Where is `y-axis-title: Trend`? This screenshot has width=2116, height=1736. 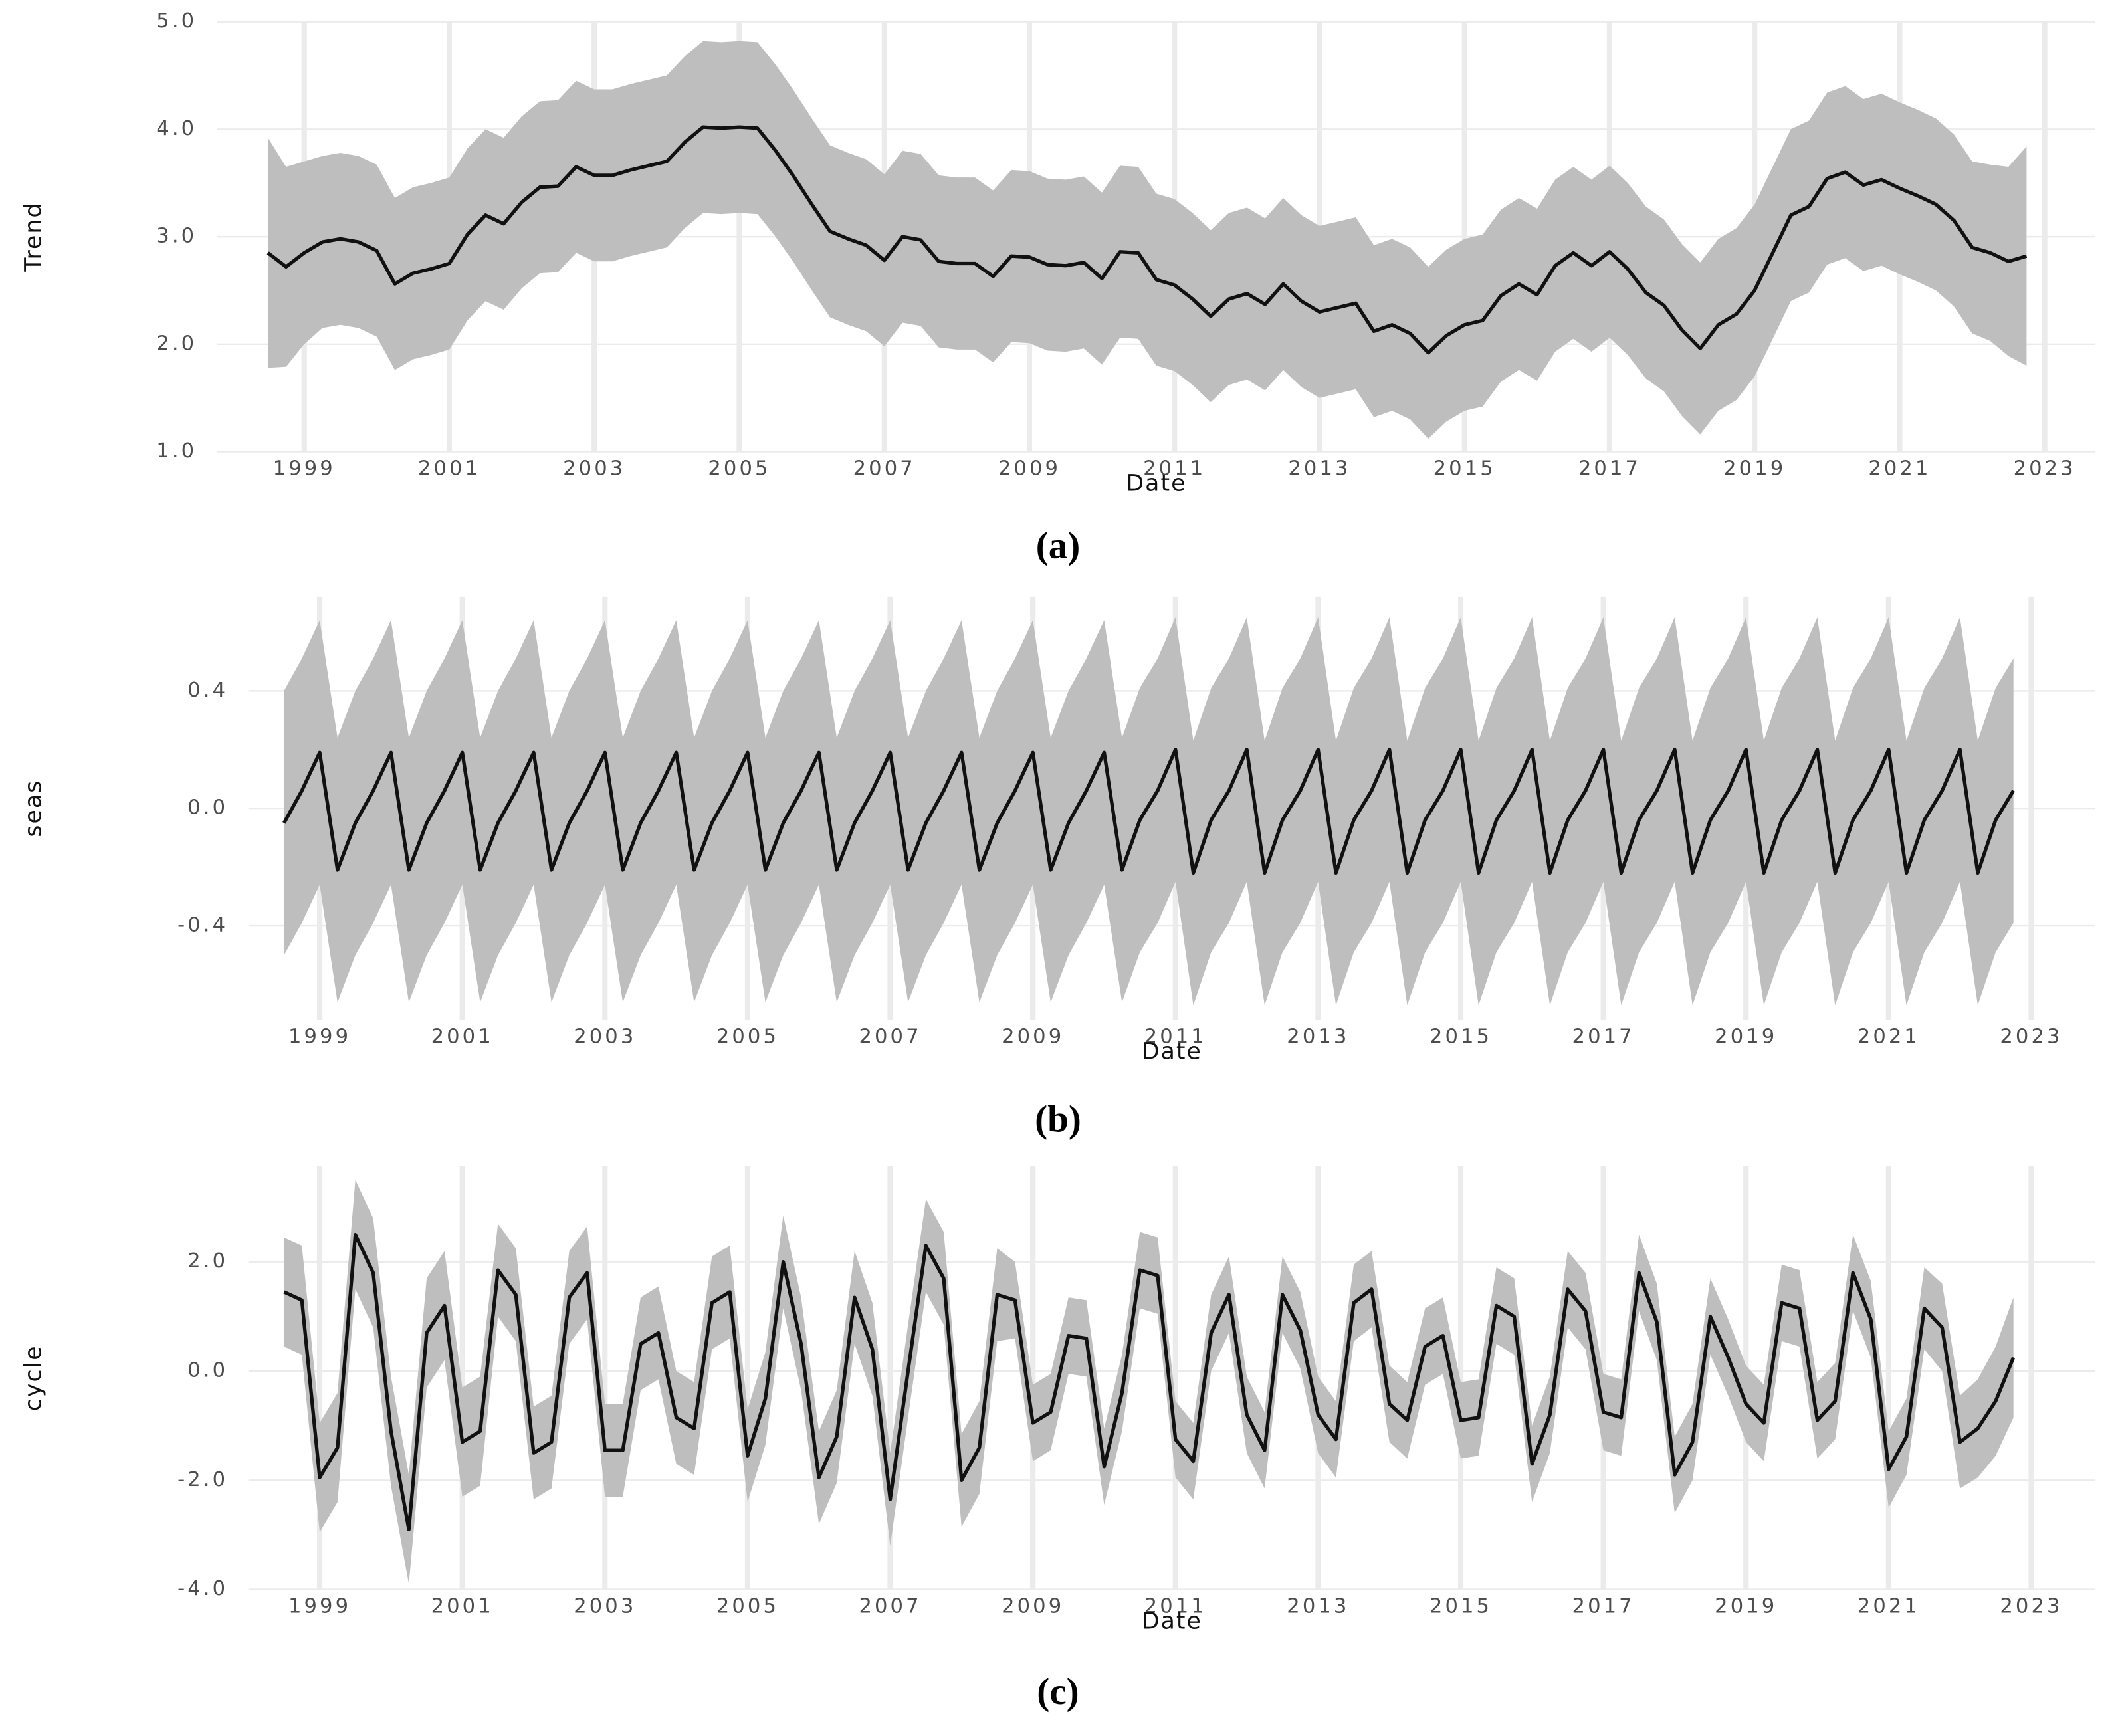 y-axis-title: Trend is located at coordinates (33, 237).